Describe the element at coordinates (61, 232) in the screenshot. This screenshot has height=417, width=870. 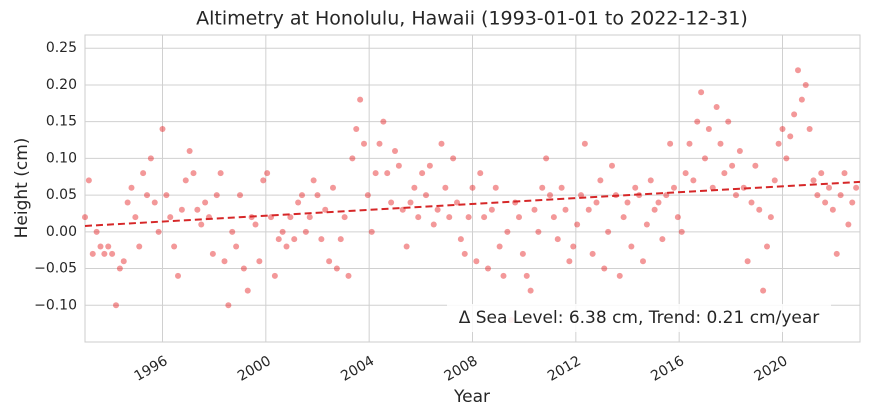
I see `y-tick-label: 0.00` at that location.